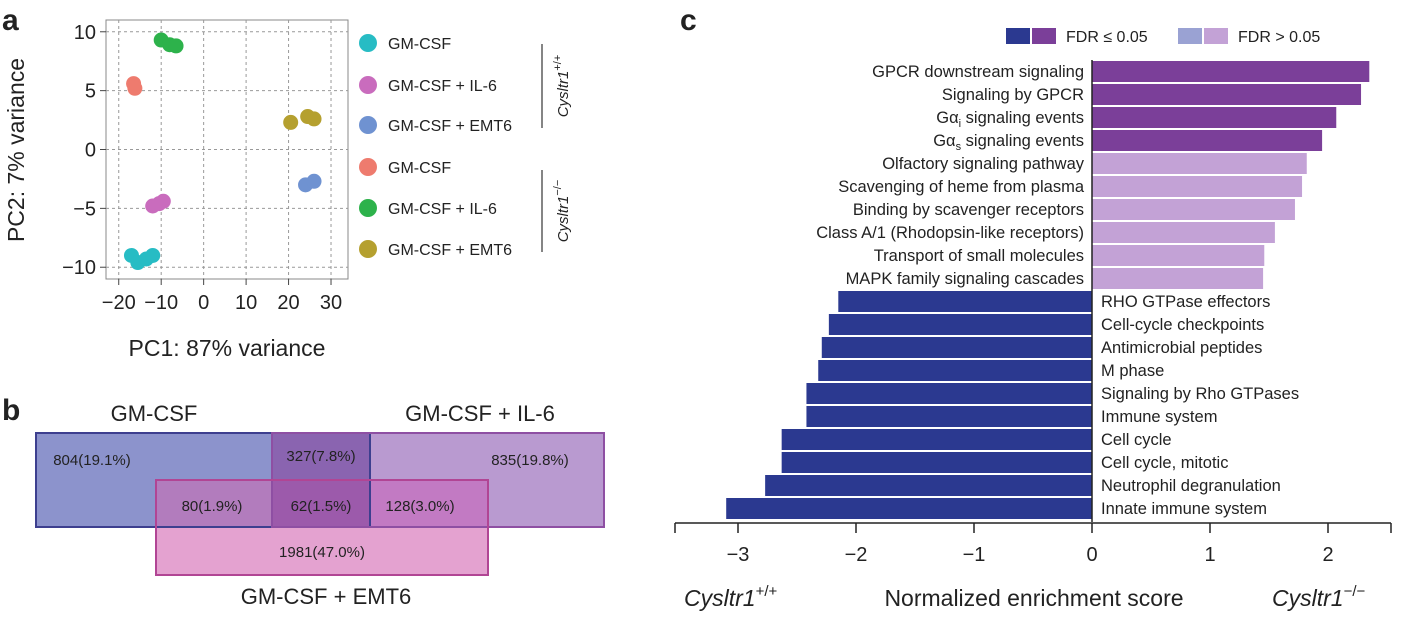  What do you see at coordinates (161, 303) in the screenshot?
I see `pca-x-tick-label: −10` at bounding box center [161, 303].